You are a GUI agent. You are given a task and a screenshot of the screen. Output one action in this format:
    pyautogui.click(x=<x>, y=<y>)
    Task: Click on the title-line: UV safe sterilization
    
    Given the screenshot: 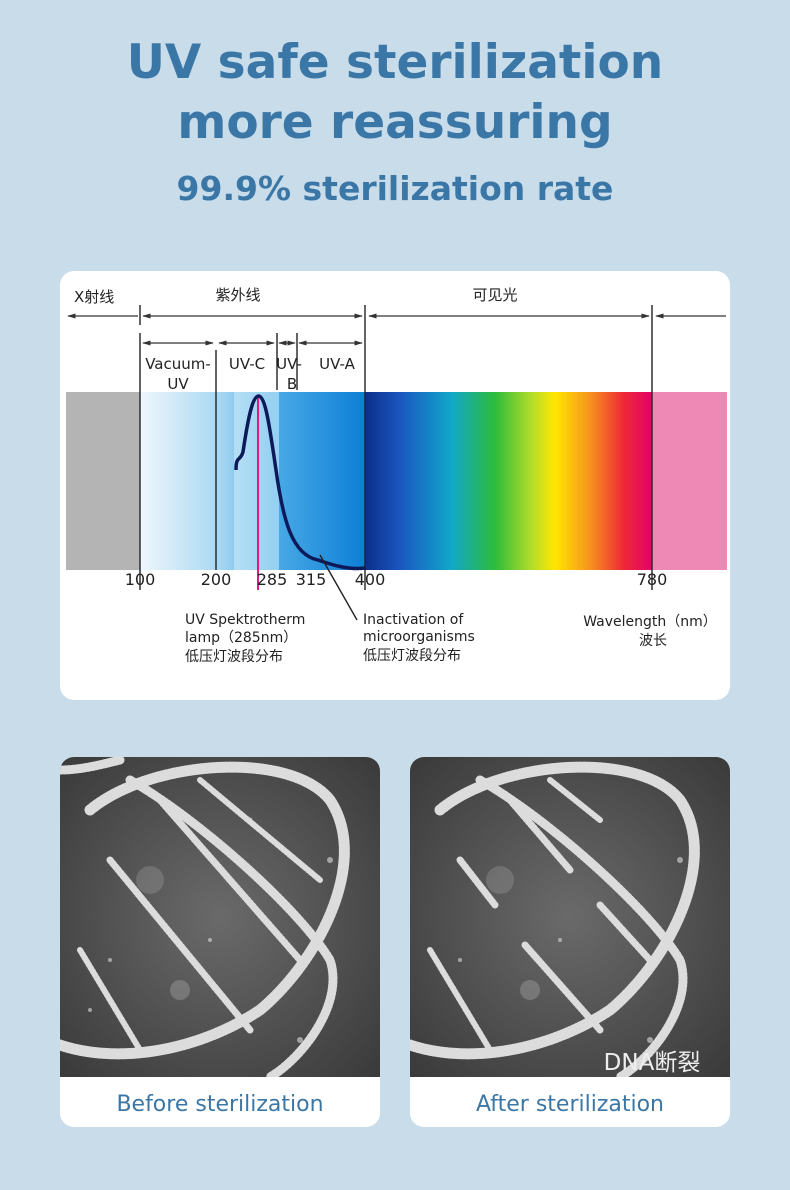 What is the action you would take?
    pyautogui.click(x=395, y=62)
    